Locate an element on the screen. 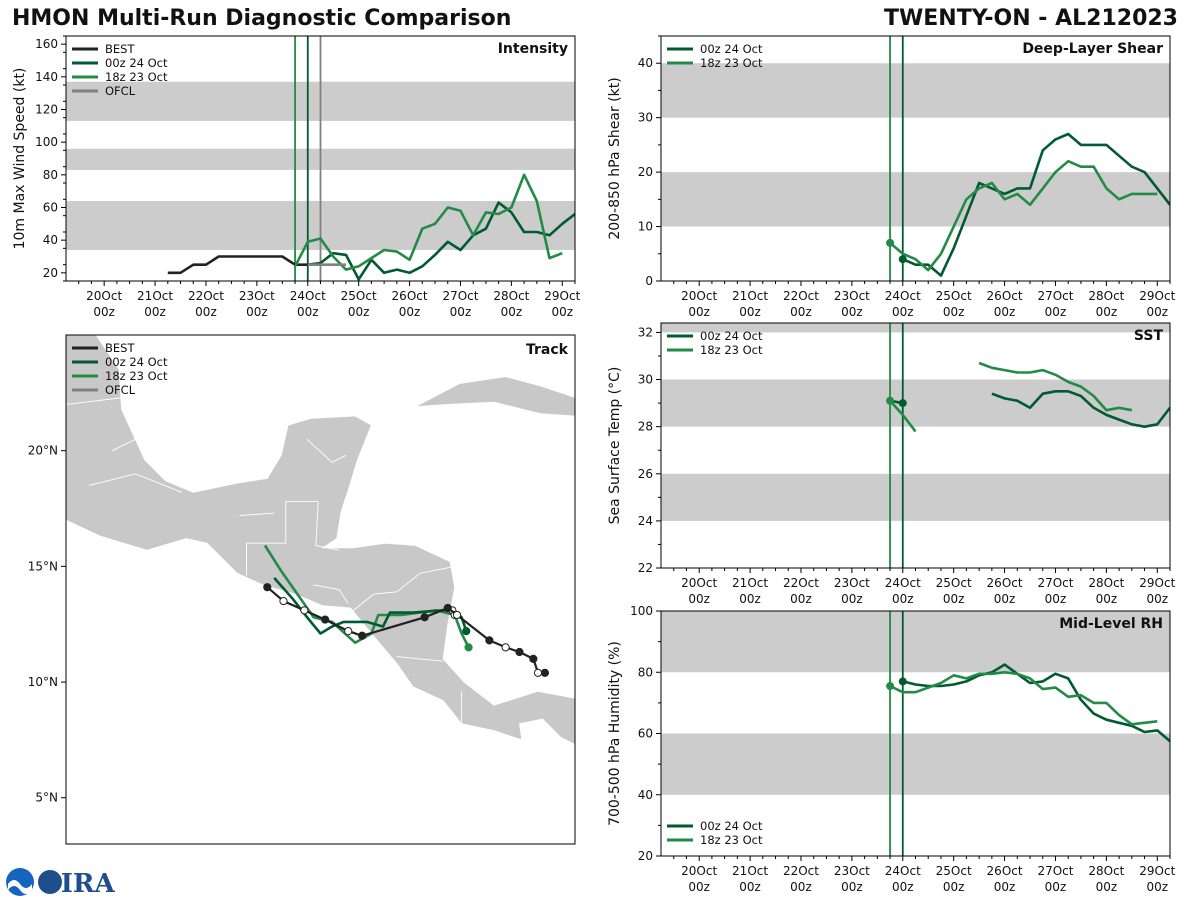 This screenshot has height=900, width=1200. sst-xtick-day: 22Oct is located at coordinates (801, 583).